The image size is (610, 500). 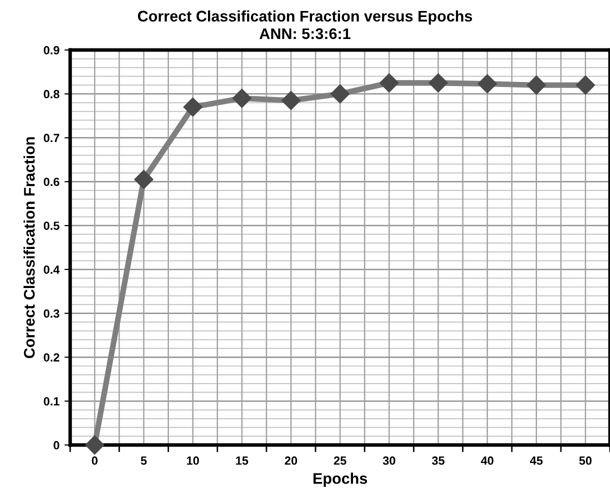 What do you see at coordinates (341, 479) in the screenshot?
I see `x-axis-title: Epochs` at bounding box center [341, 479].